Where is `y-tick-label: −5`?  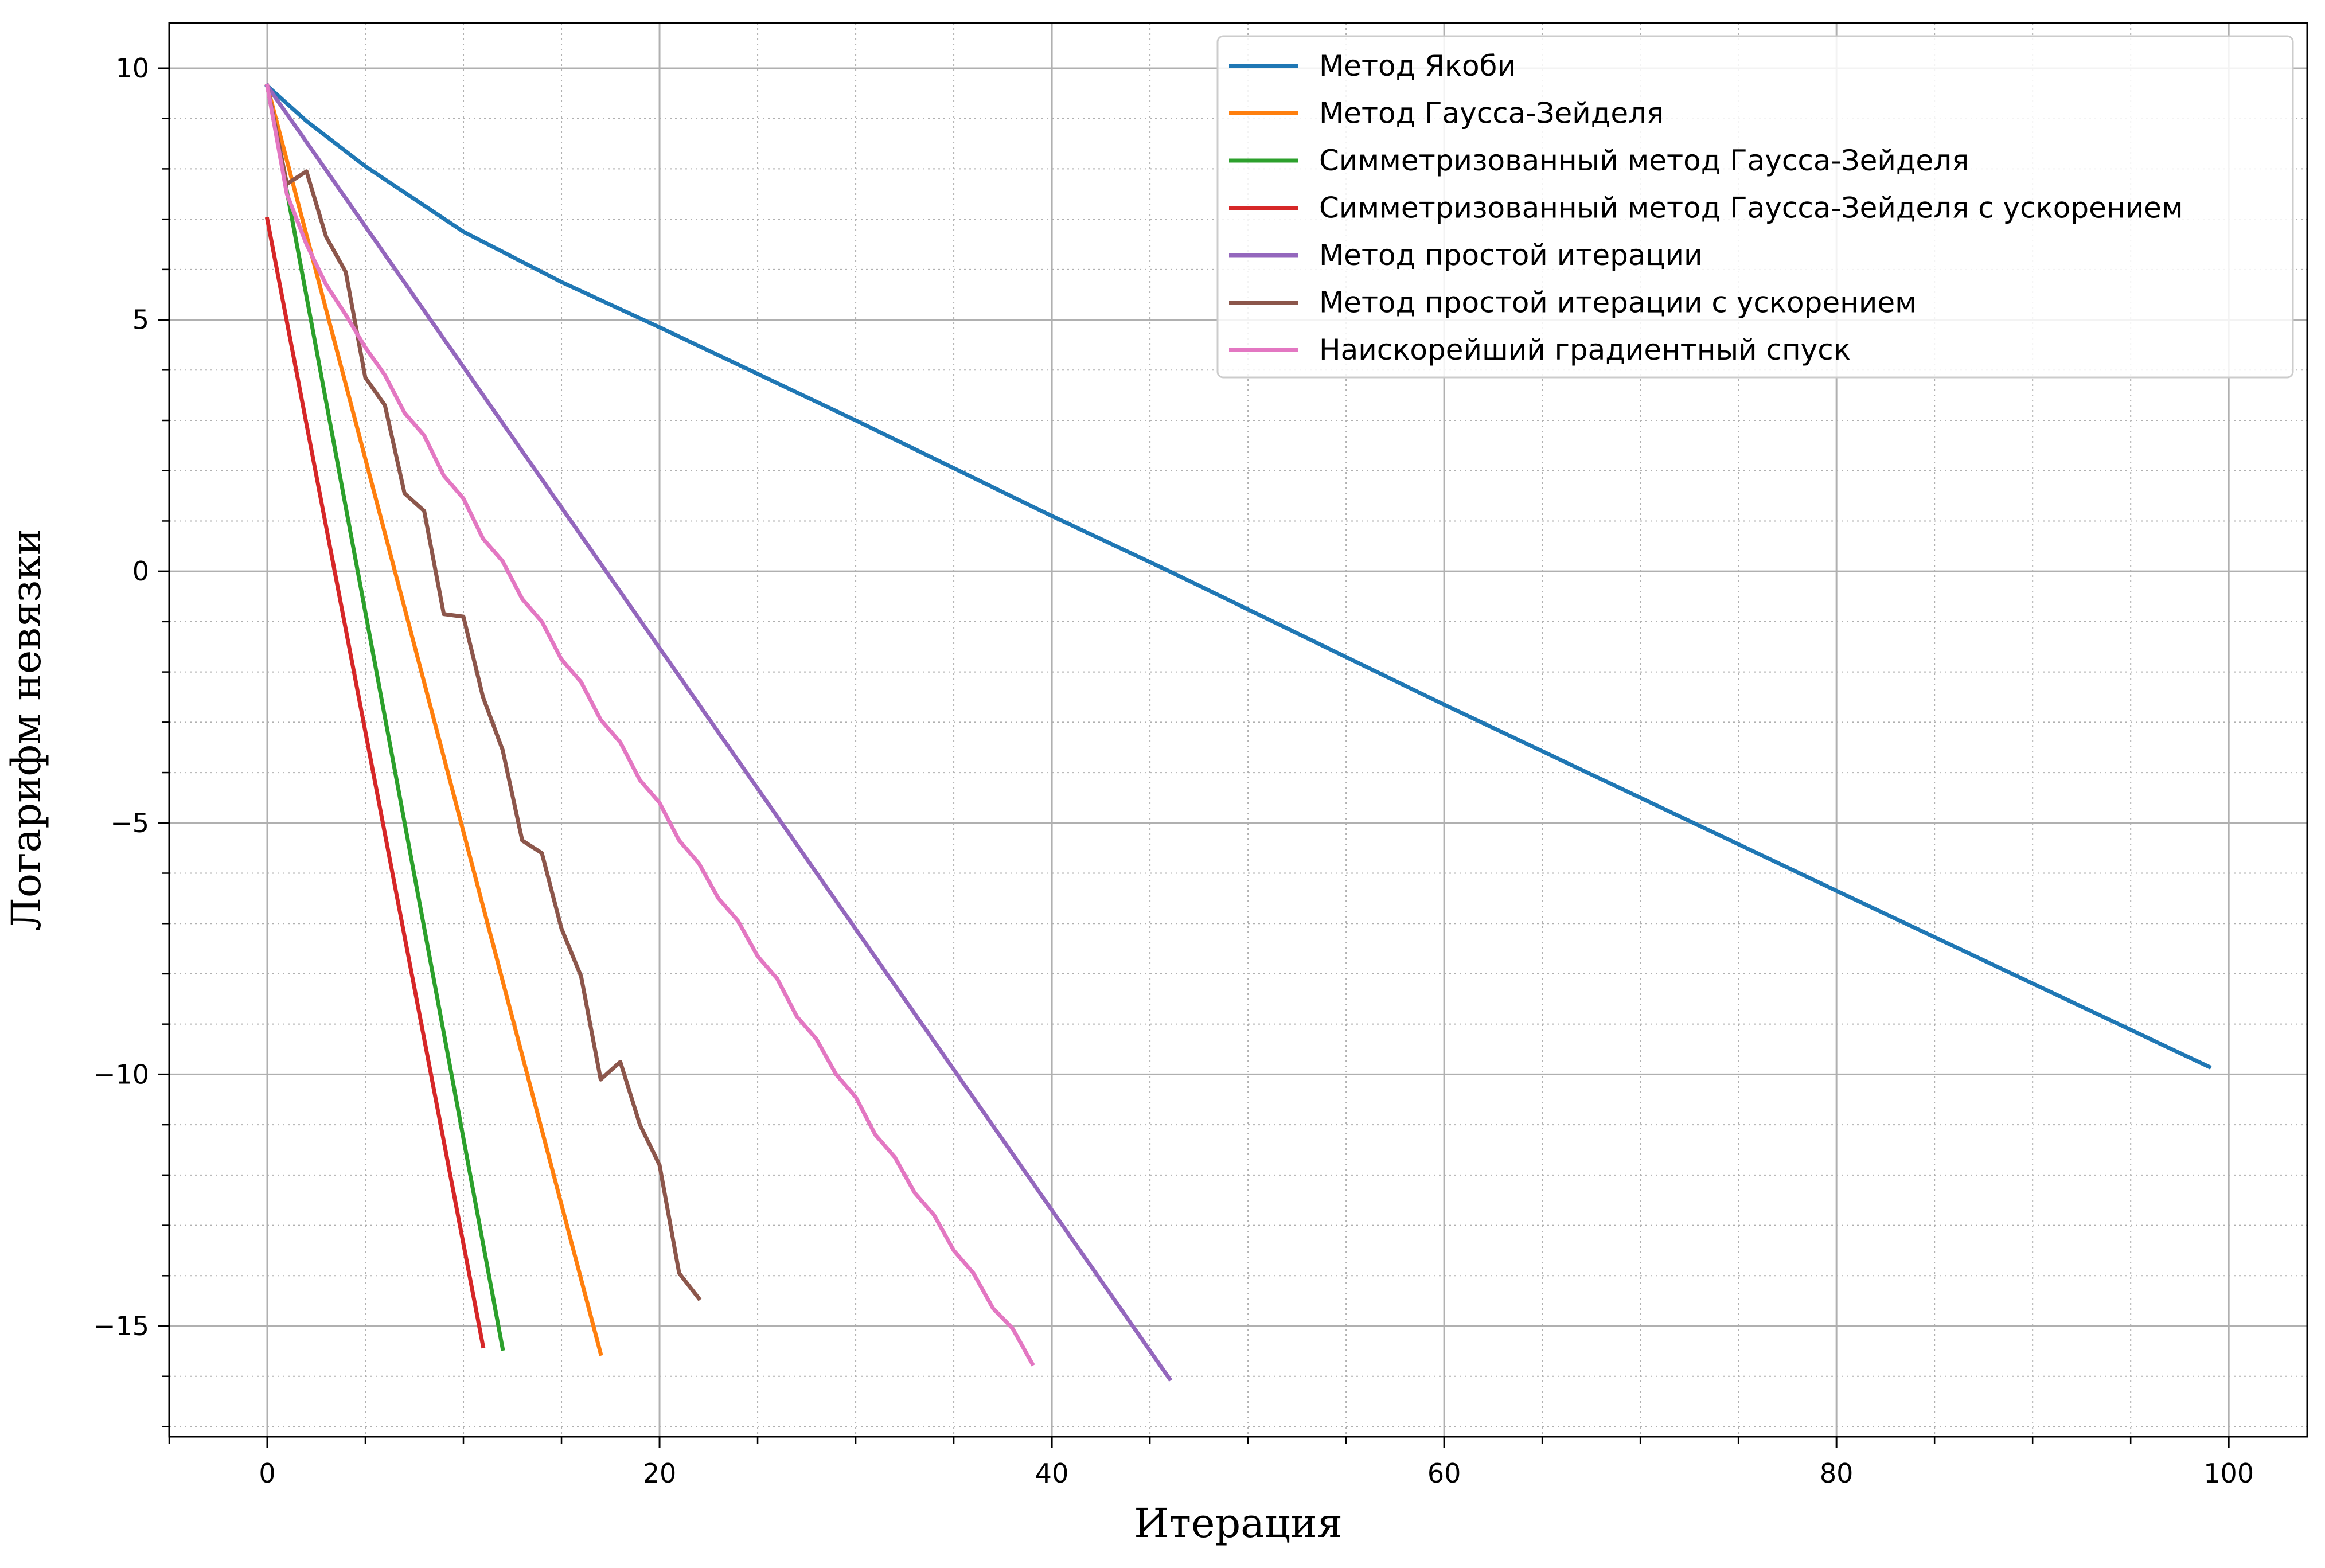
y-tick-label: −5 is located at coordinates (129, 823).